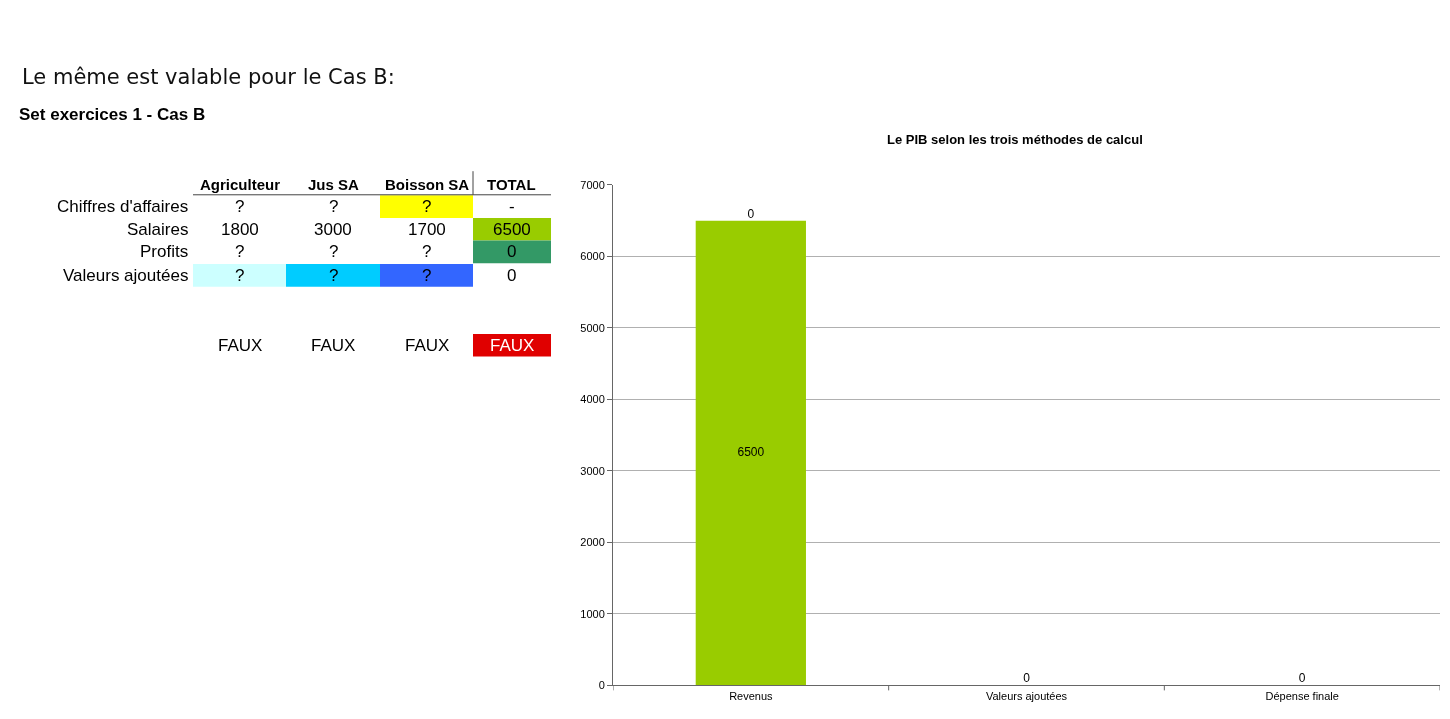  What do you see at coordinates (427, 184) in the screenshot?
I see `category-label: Boisson SA` at bounding box center [427, 184].